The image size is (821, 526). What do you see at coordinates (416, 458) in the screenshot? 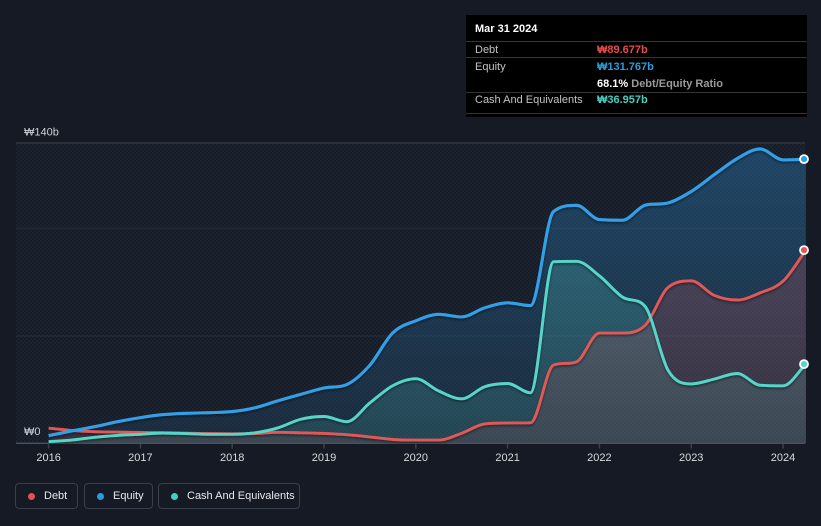
I see `svg-text: 2020` at bounding box center [416, 458].